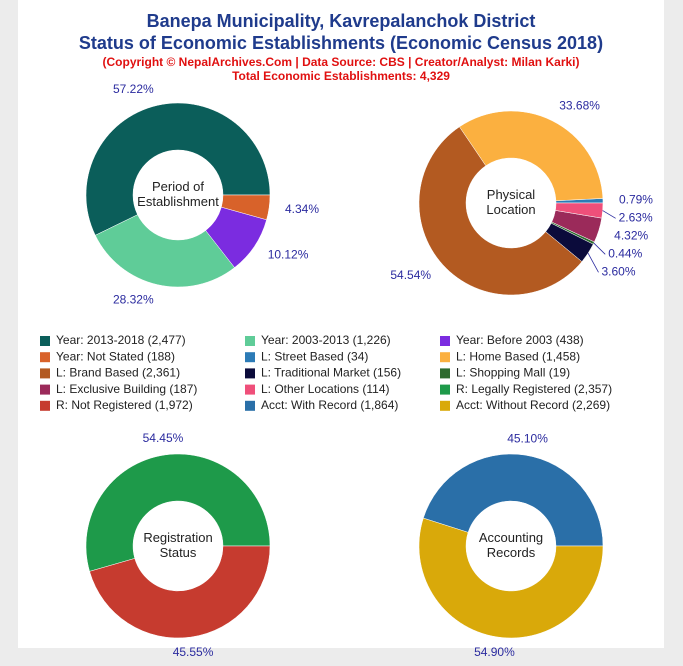 This screenshot has width=683, height=666. Describe the element at coordinates (410, 275) in the screenshot. I see `value-label: 54.54%` at that location.